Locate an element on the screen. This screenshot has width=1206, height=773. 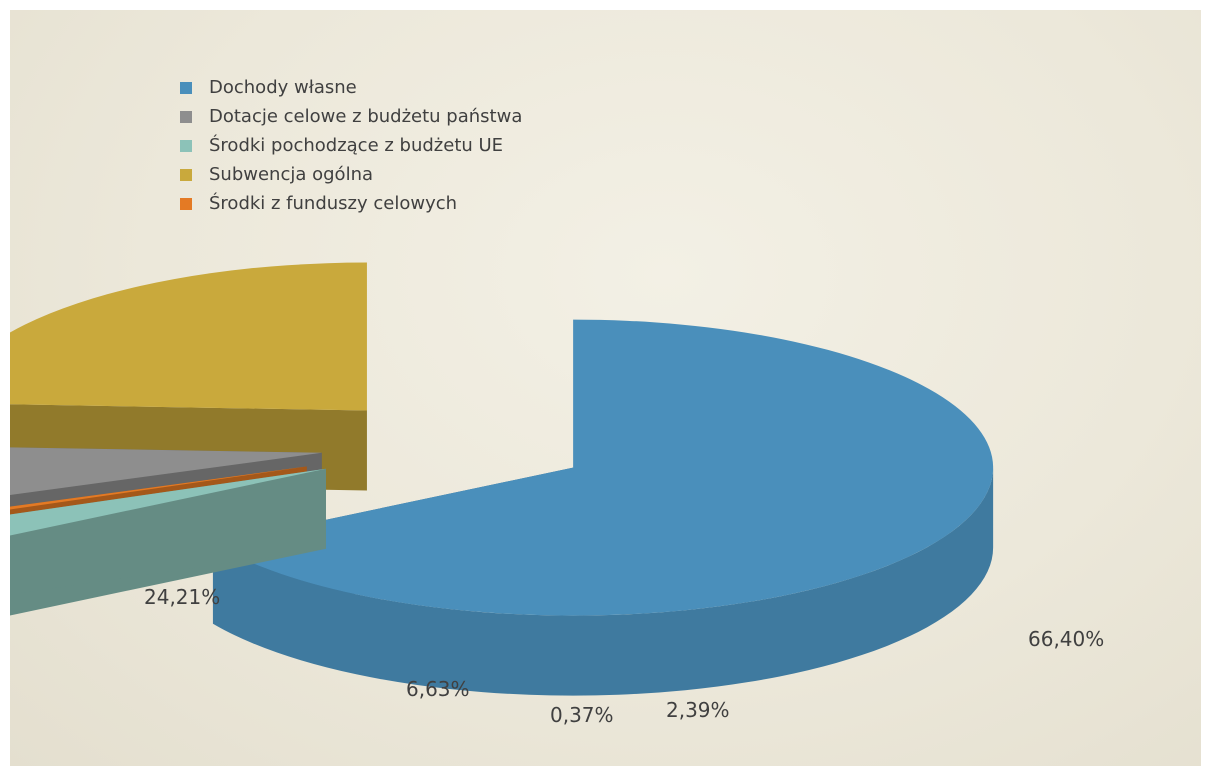
data-label-subwencja-ogolna: 24,21% is located at coordinates (182, 597).